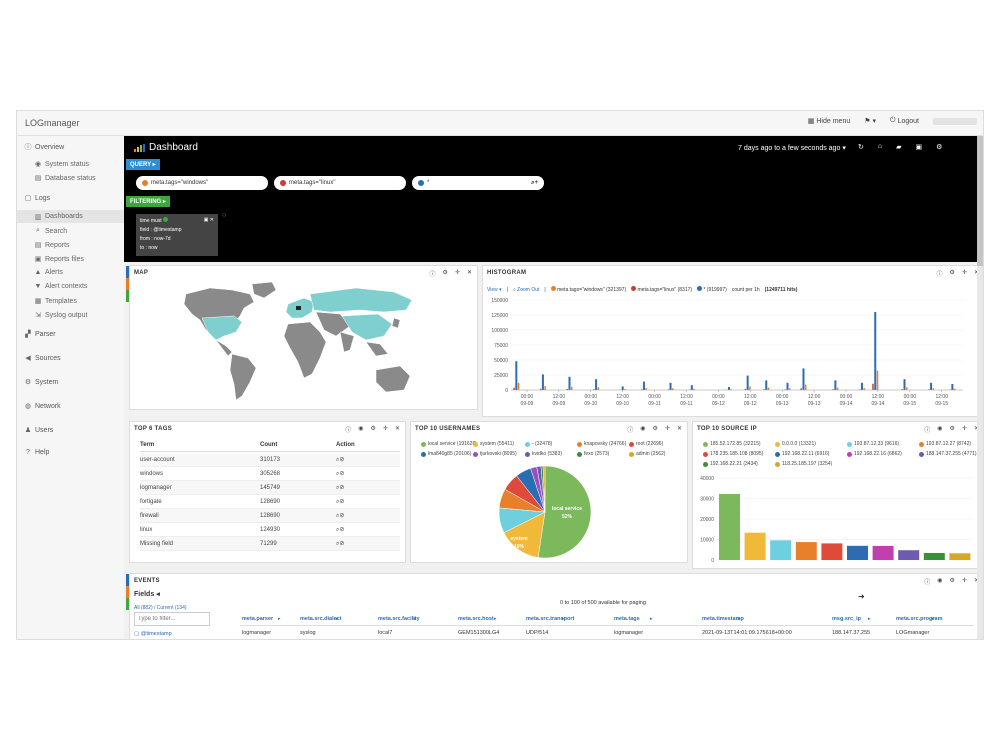 This screenshot has width=1000, height=750. What do you see at coordinates (399, 619) in the screenshot?
I see `column-header-meta-src-facility: meta.src.facility` at bounding box center [399, 619].